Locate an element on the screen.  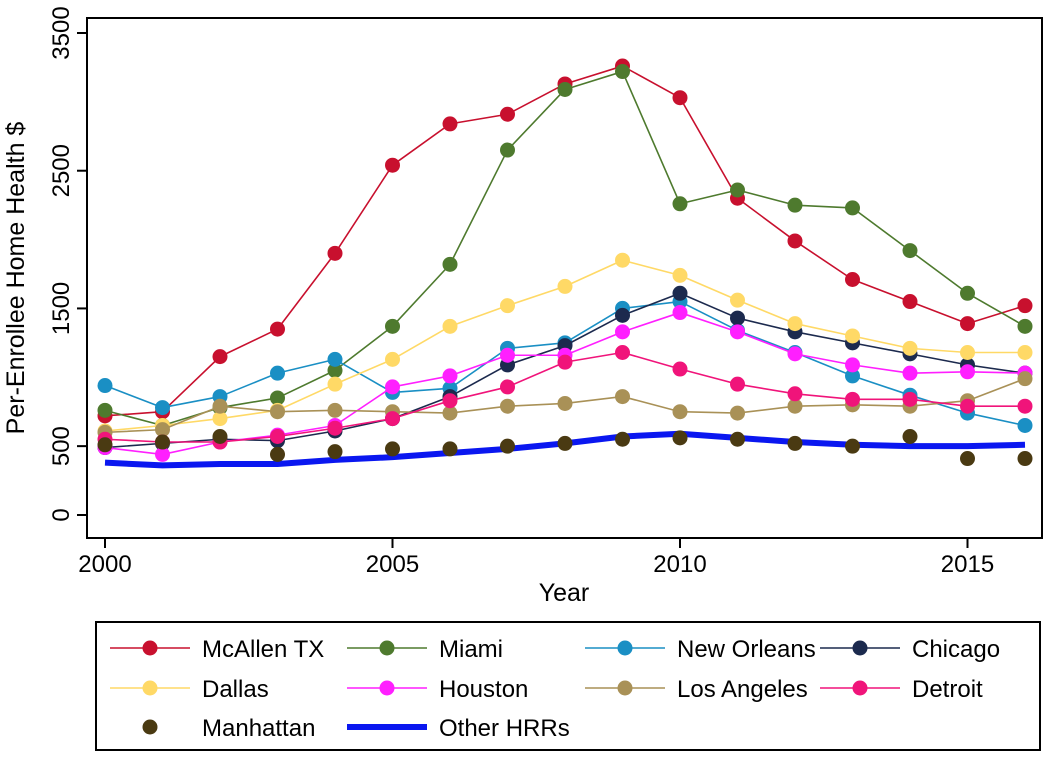
series-manhattan is located at coordinates (565, 448).